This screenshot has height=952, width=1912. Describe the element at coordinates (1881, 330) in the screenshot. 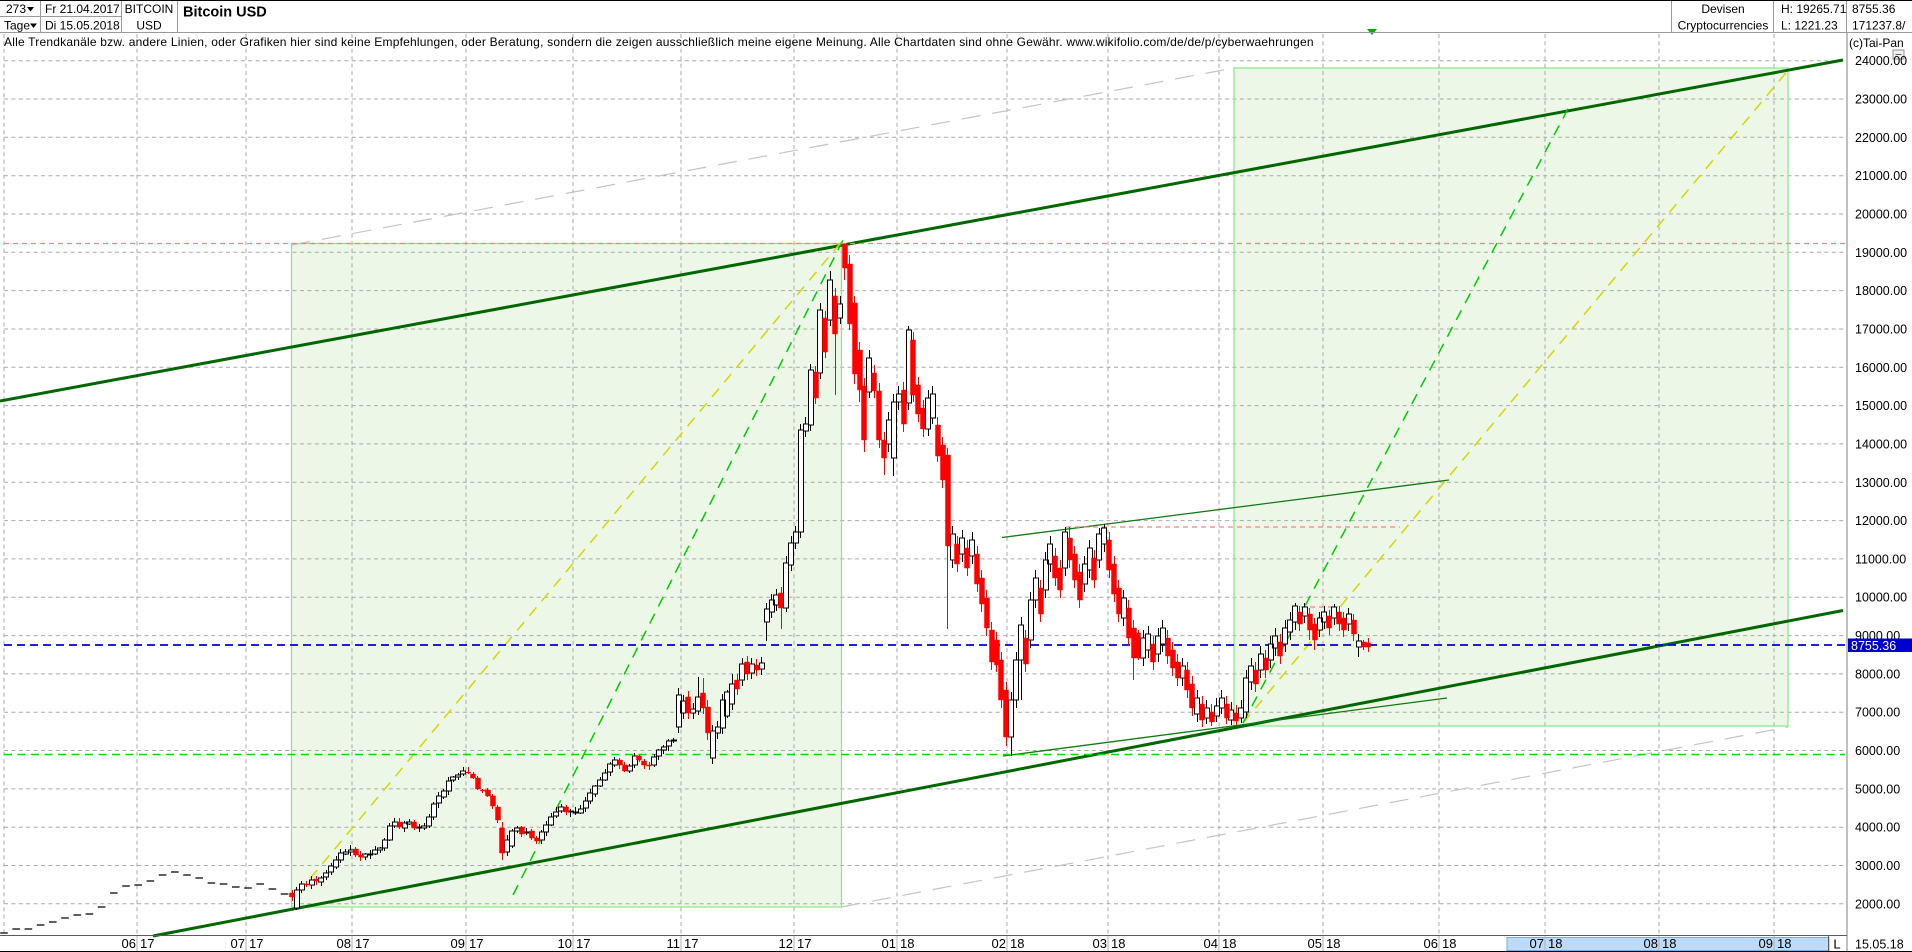

I see `svg-text: 17000.00` at that location.